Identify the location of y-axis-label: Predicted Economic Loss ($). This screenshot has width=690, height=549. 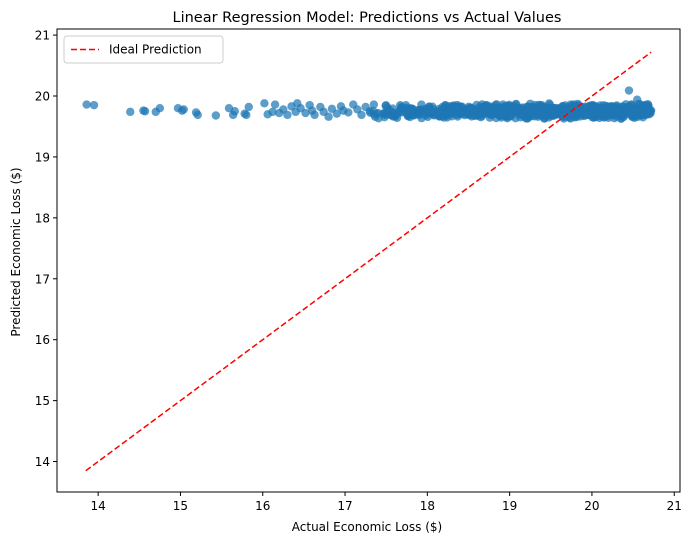
(16, 251).